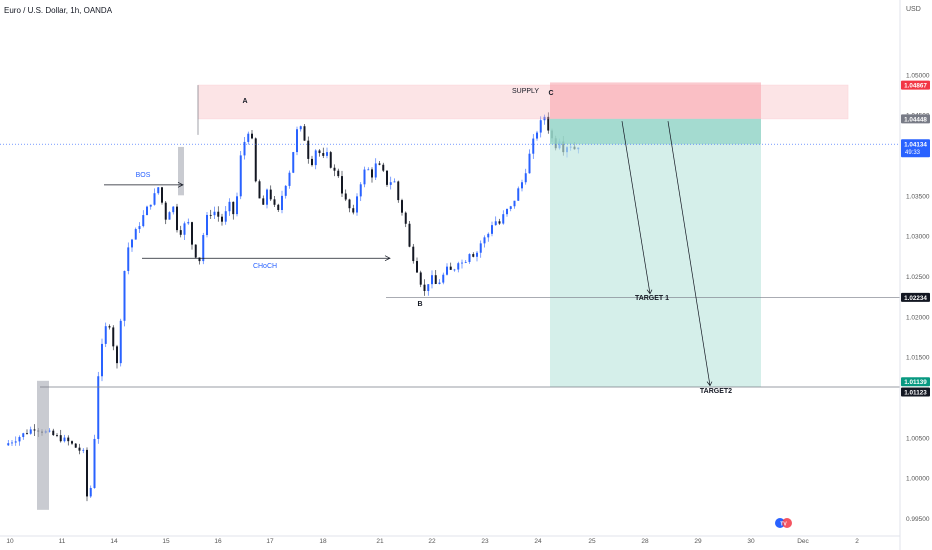  What do you see at coordinates (783, 525) in the screenshot?
I see `logo-text: TV` at bounding box center [783, 525].